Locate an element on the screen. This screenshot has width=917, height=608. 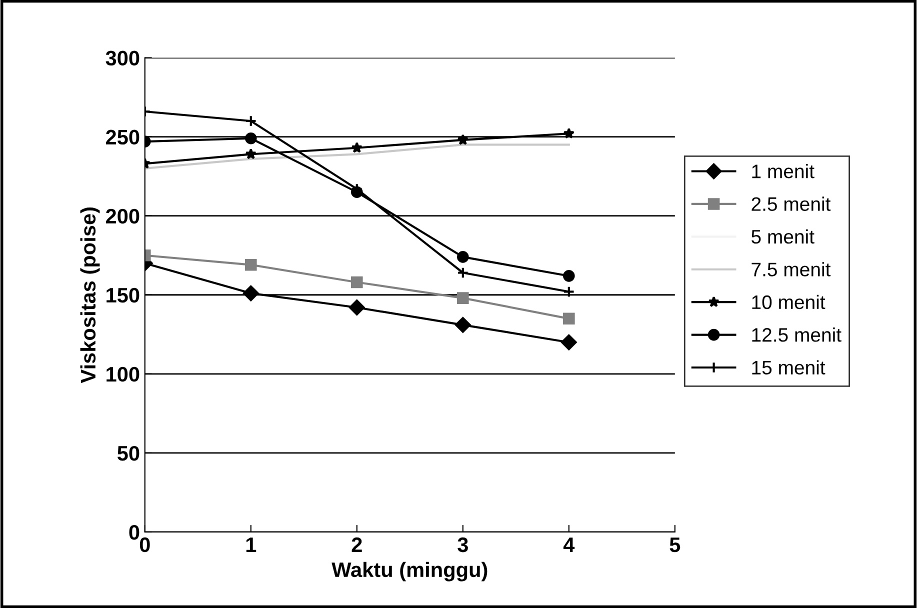
y-tick-label: 250 is located at coordinates (123, 137).